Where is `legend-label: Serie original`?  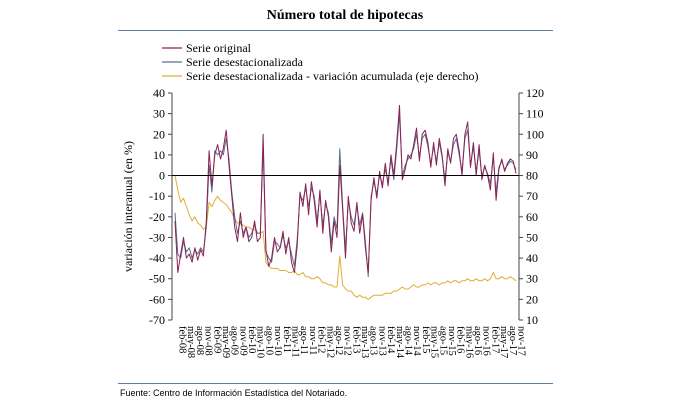
legend-label: Serie original is located at coordinates (219, 48).